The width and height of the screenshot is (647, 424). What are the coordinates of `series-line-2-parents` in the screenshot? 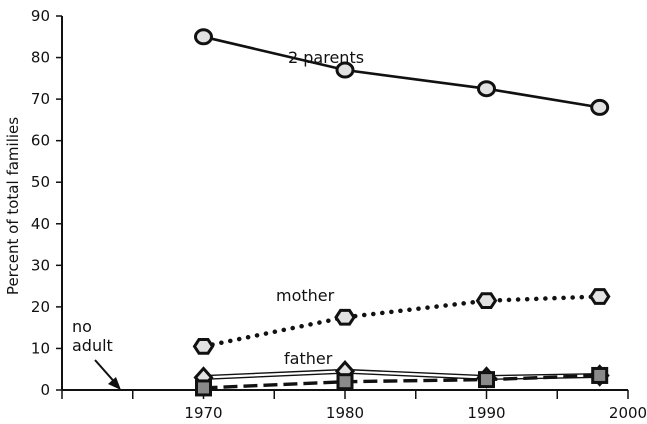 It's located at (401, 72).